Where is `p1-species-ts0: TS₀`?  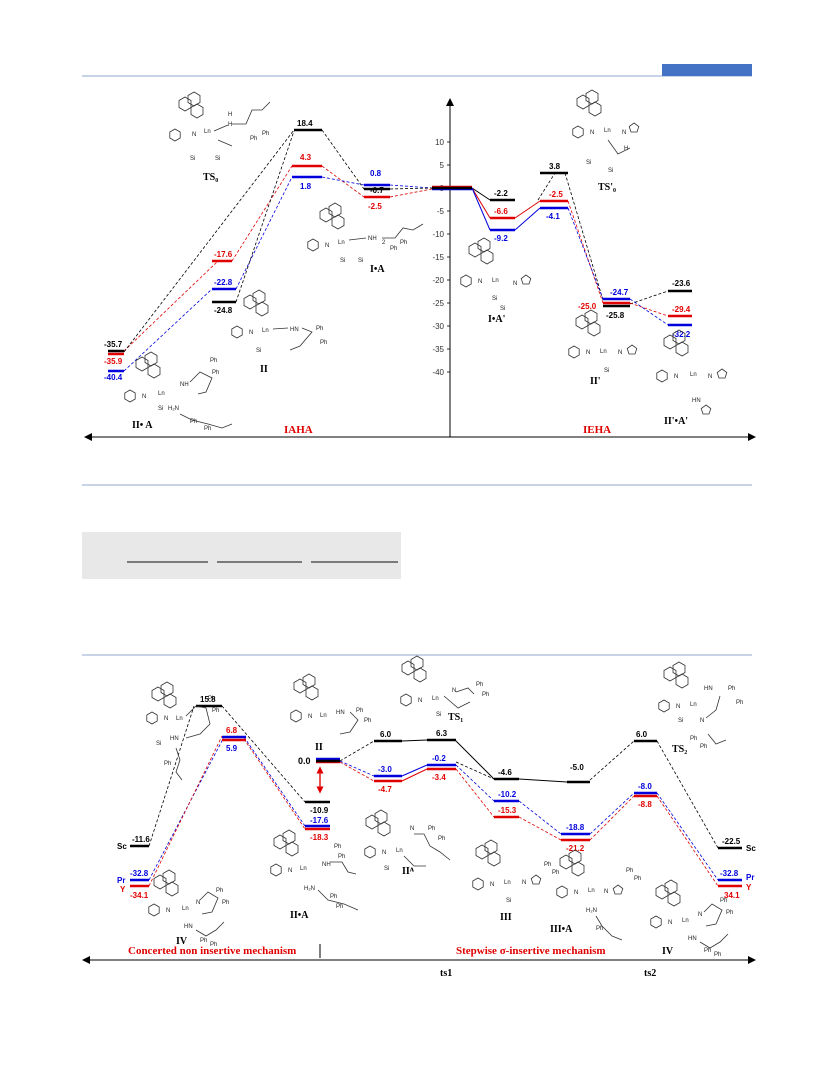 p1-species-ts0: TS₀ is located at coordinates (210, 177).